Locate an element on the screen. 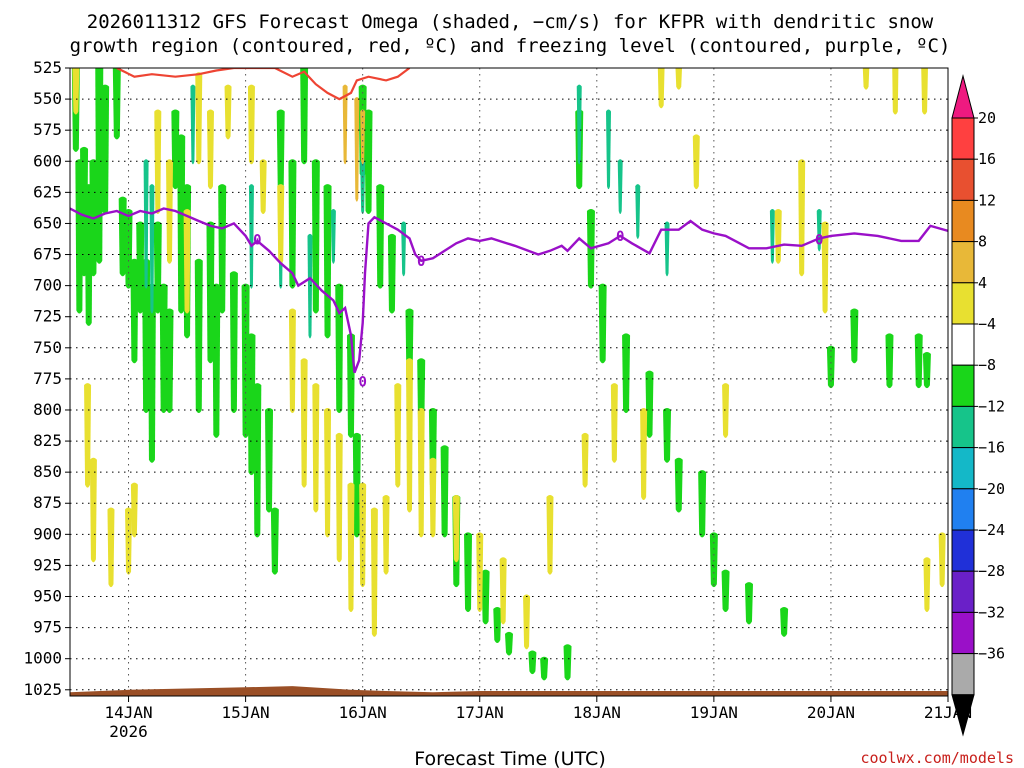  dgz-contour-line is located at coordinates (263, 84).